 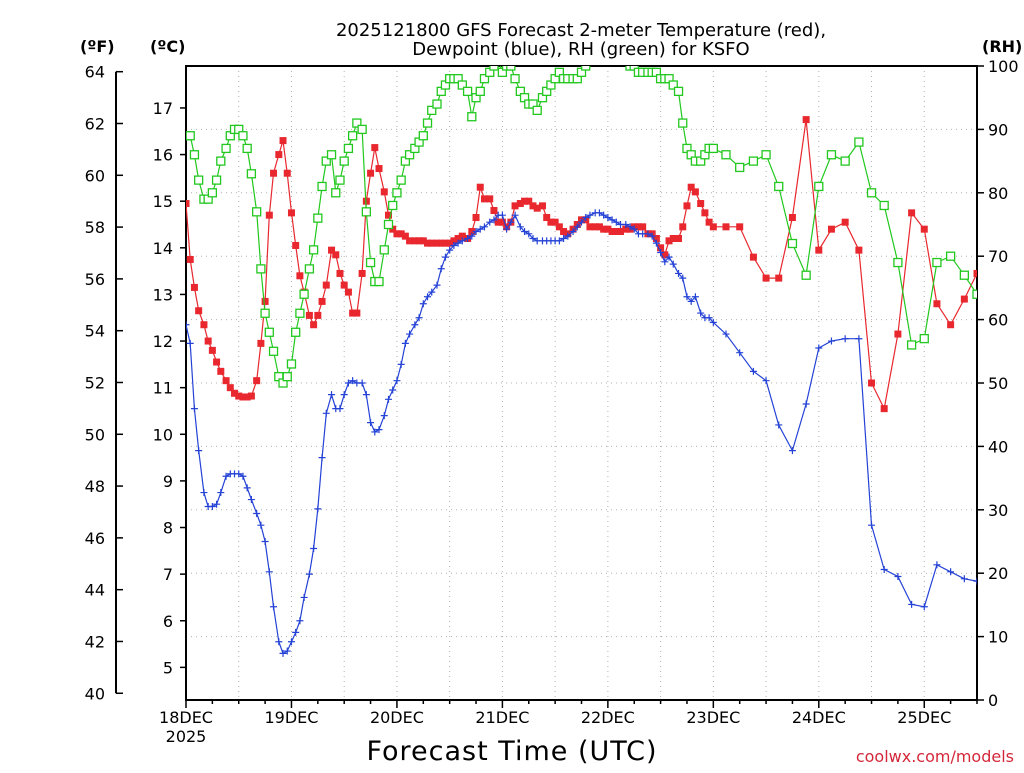 I want to click on fahrenheit-tick-label: 44, so click(x=95, y=590).